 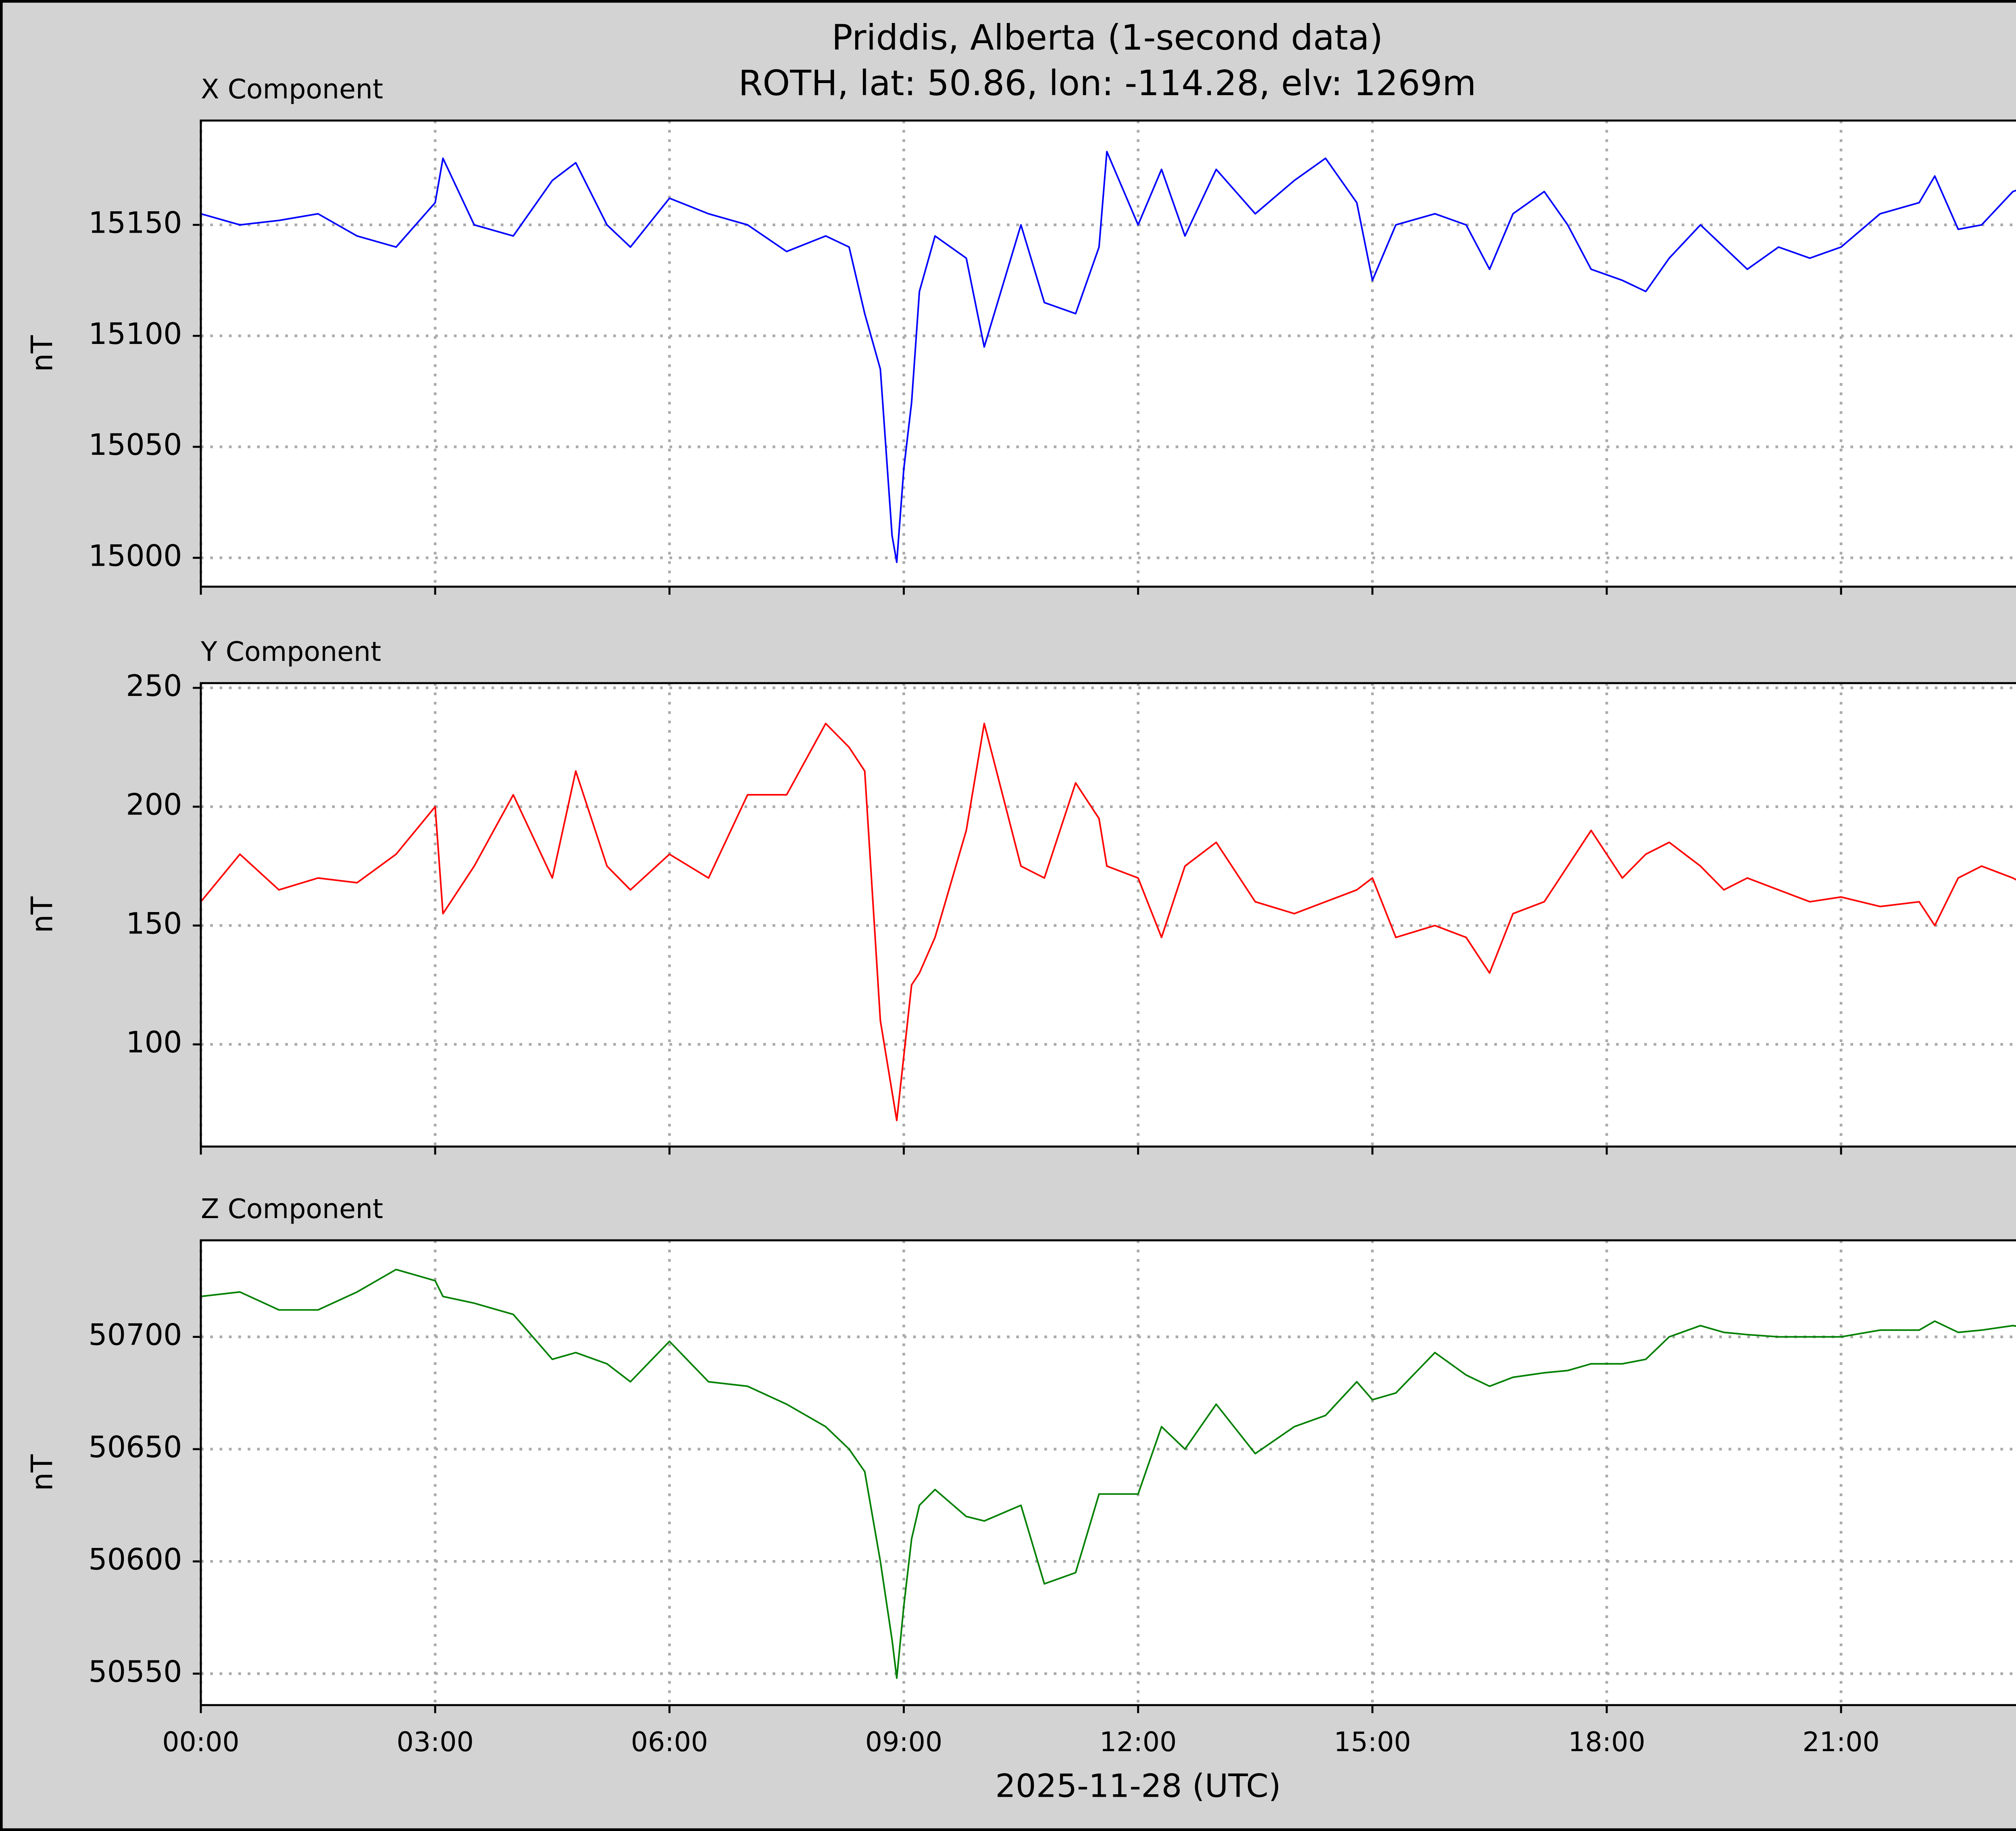 What do you see at coordinates (154, 1042) in the screenshot?
I see `y-tick-label: 100` at bounding box center [154, 1042].